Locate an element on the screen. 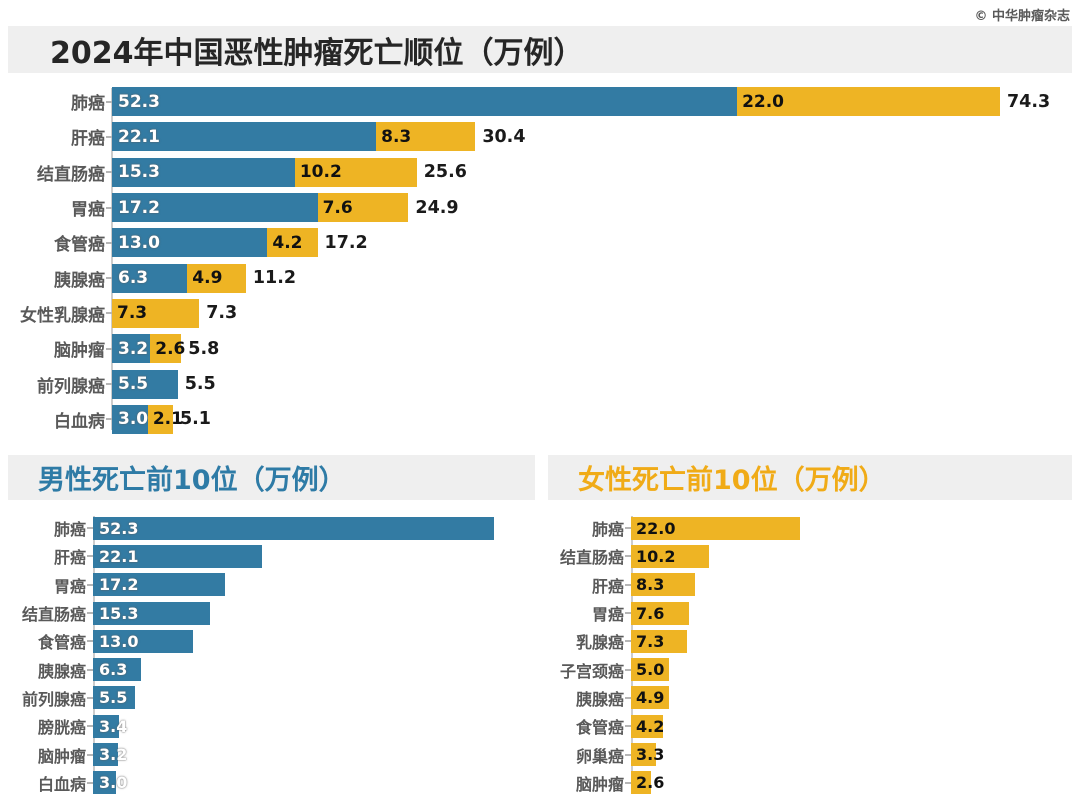  chart-row: 脑肿瘤 3.2 2.6 5.8 is located at coordinates (540, 348).